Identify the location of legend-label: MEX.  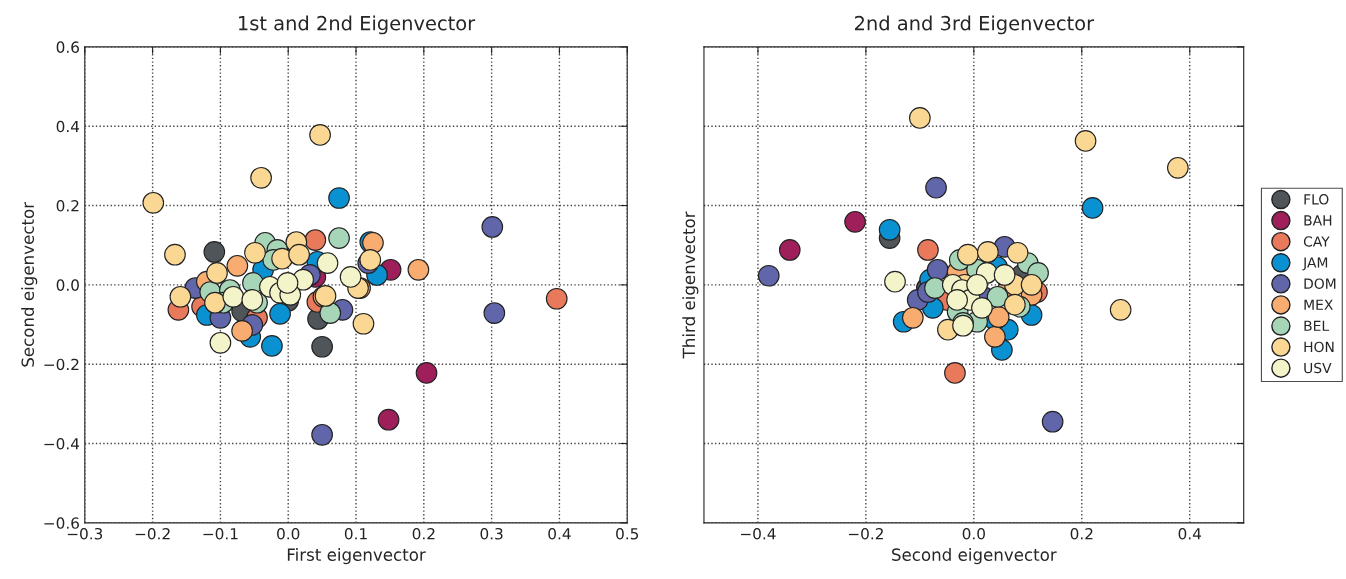
(1318, 304).